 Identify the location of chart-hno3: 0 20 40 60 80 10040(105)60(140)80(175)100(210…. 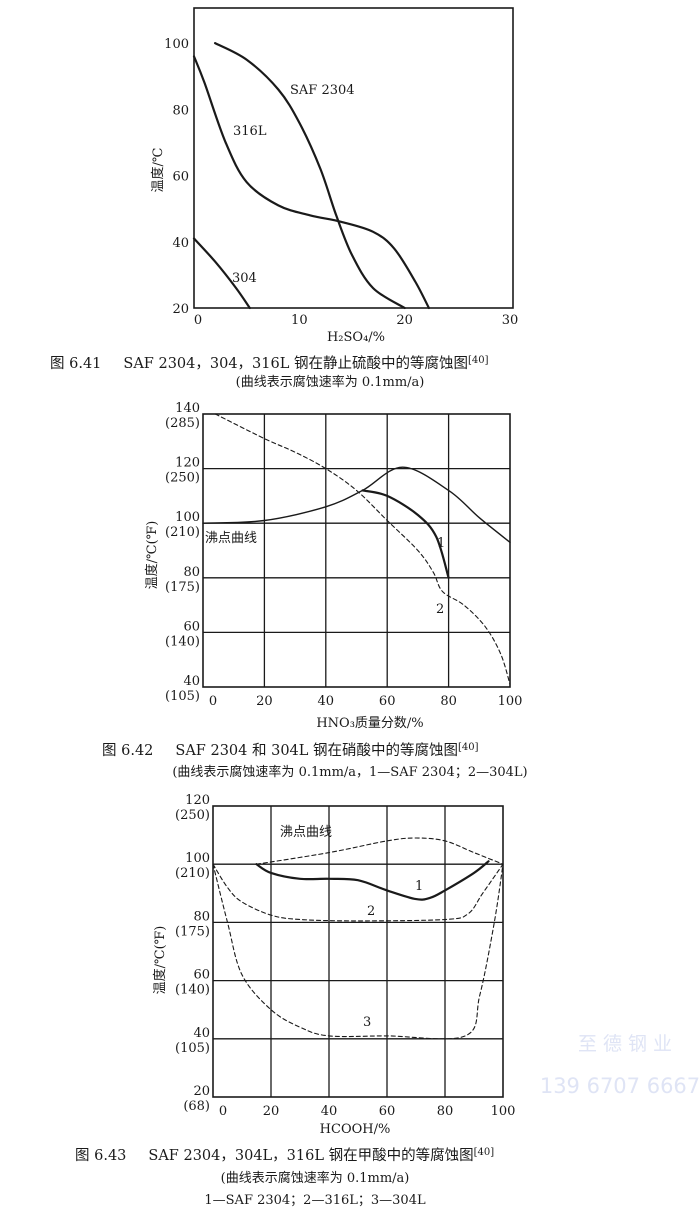
(343, 555).